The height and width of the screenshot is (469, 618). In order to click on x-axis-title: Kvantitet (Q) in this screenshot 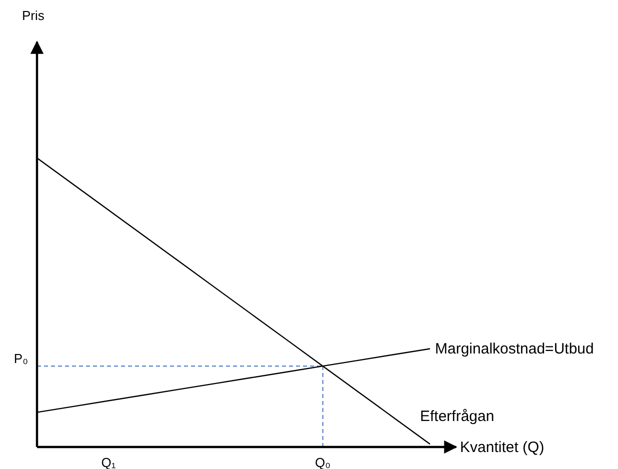, I will do `click(502, 447)`.